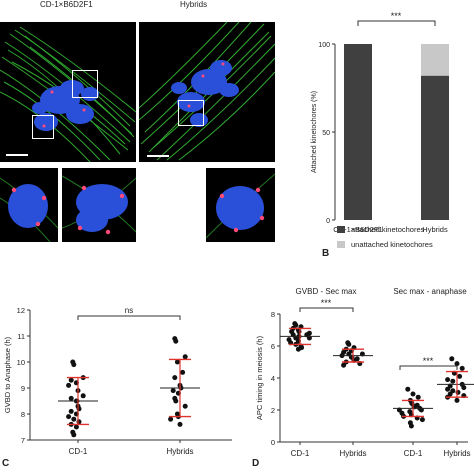  What do you see at coordinates (66, 4) in the screenshot?
I see `panel-a-left-title: CD-1×B6D2F1` at bounding box center [66, 4].